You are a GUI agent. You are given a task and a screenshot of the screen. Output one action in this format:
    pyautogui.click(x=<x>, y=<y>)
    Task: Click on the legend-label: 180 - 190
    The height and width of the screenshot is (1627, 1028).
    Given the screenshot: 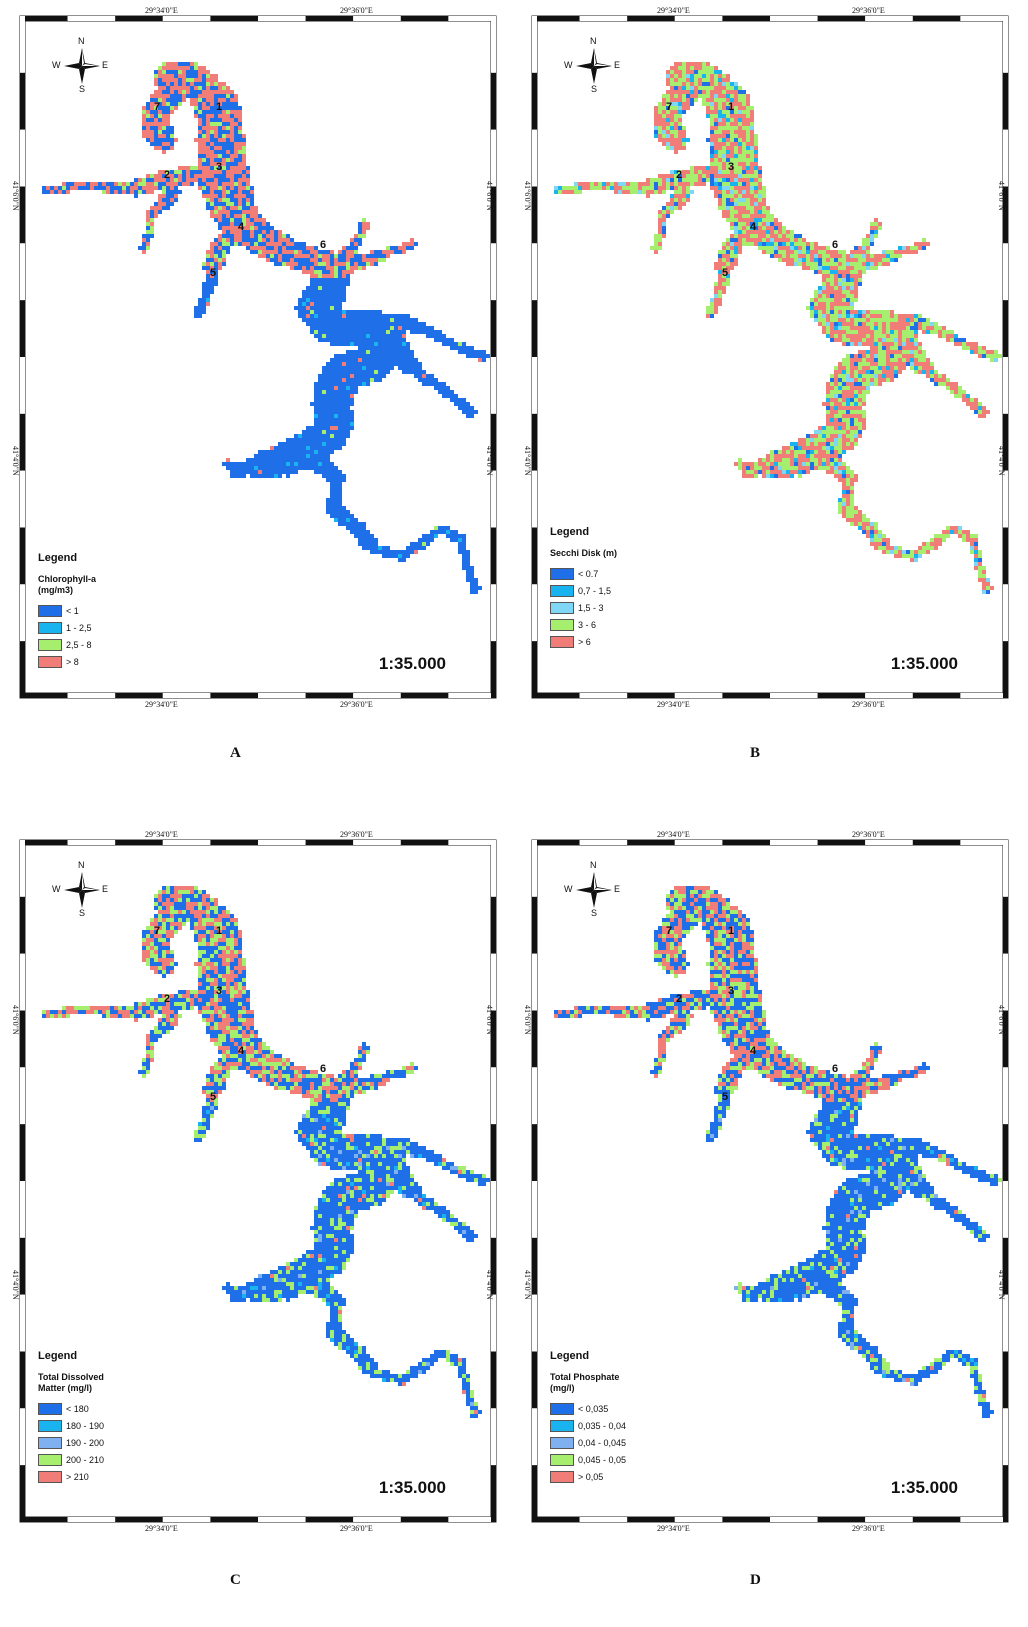 What is the action you would take?
    pyautogui.click(x=85, y=1425)
    